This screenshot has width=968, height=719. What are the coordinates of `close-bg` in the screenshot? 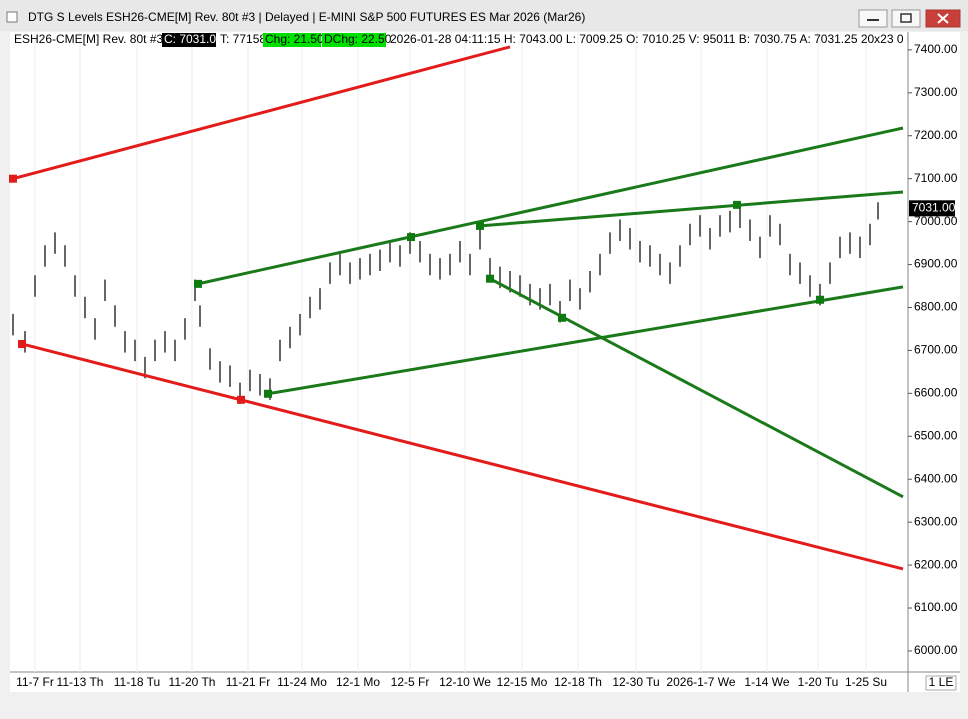 It's located at (189, 40).